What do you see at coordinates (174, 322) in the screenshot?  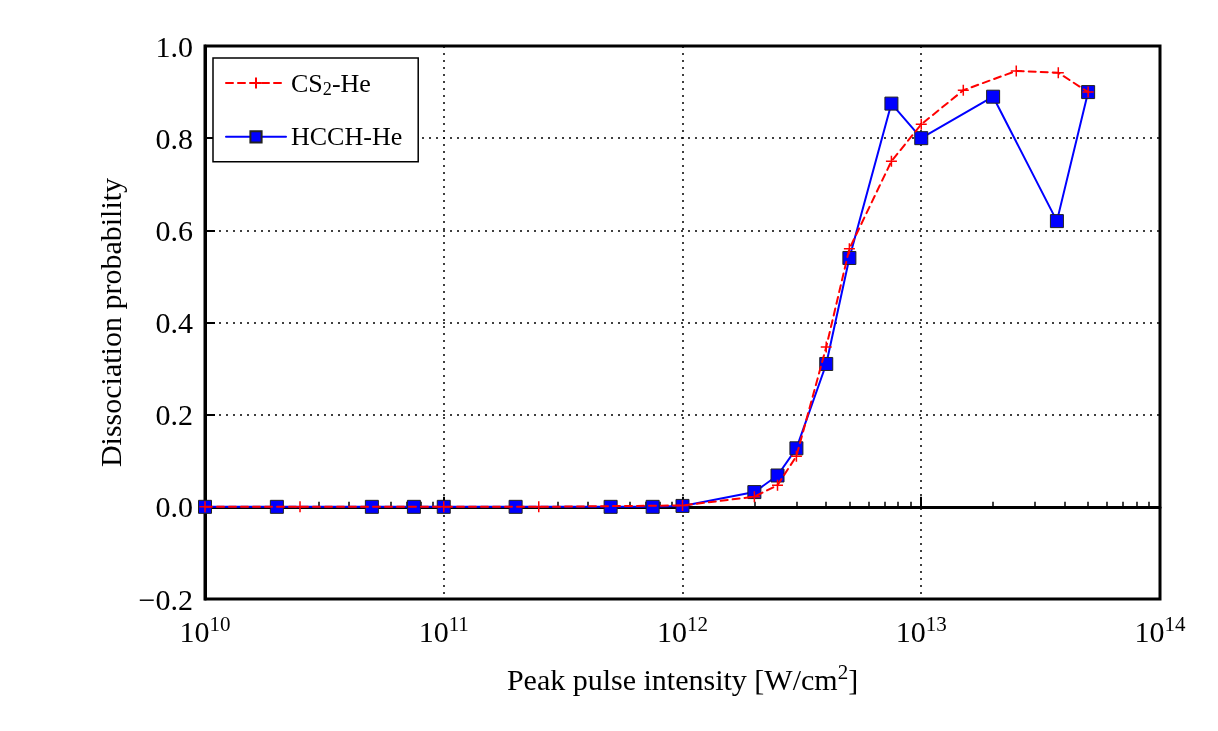 I see `y-tick-label: 0.4` at bounding box center [174, 322].